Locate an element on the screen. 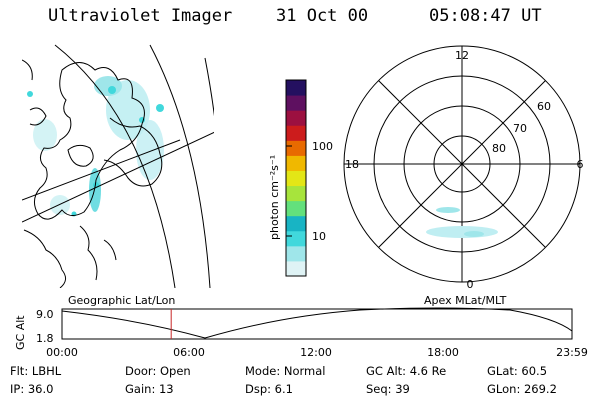 The width and height of the screenshot is (600, 400). info-gc-alt: GC Alt: 4.6 Re is located at coordinates (406, 371).